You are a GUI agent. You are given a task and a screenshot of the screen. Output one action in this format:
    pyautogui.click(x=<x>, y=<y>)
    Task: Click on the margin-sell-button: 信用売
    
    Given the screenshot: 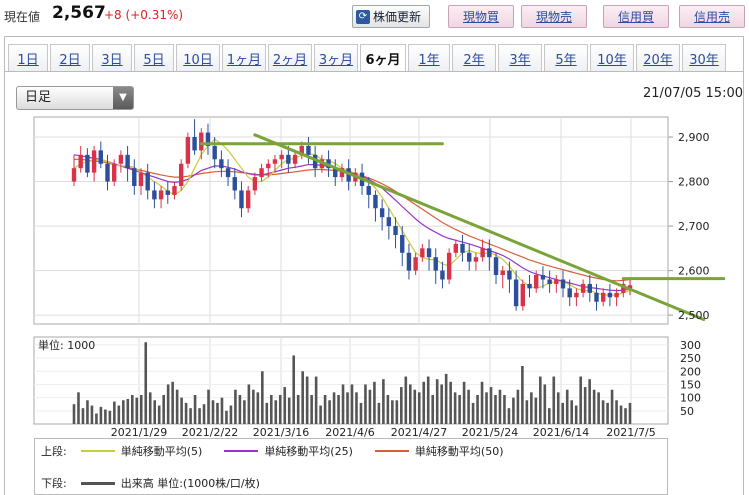 What is the action you would take?
    pyautogui.click(x=712, y=16)
    